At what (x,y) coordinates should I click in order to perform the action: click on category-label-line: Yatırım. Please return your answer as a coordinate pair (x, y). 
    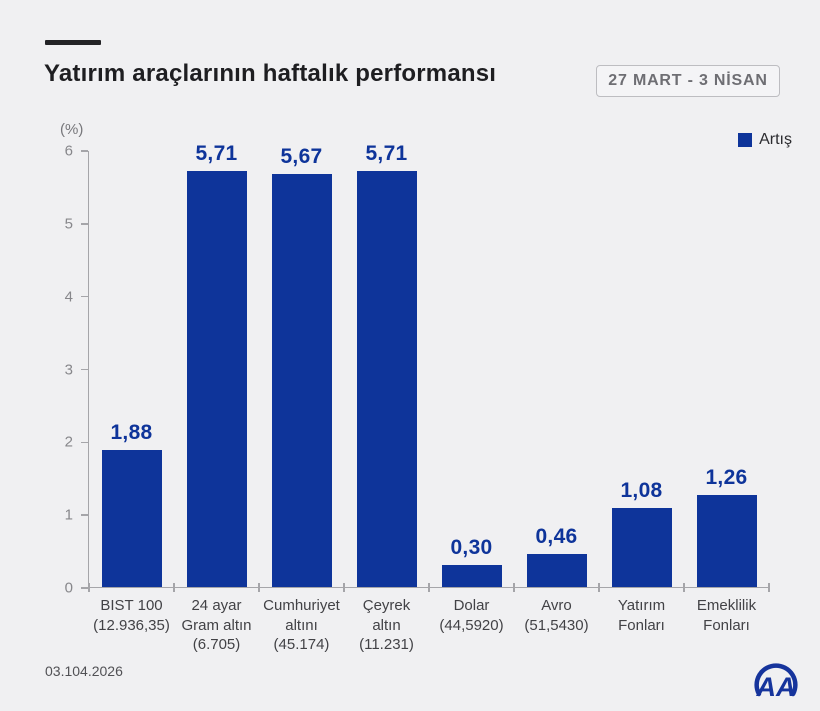
    Looking at the image, I should click on (641, 605).